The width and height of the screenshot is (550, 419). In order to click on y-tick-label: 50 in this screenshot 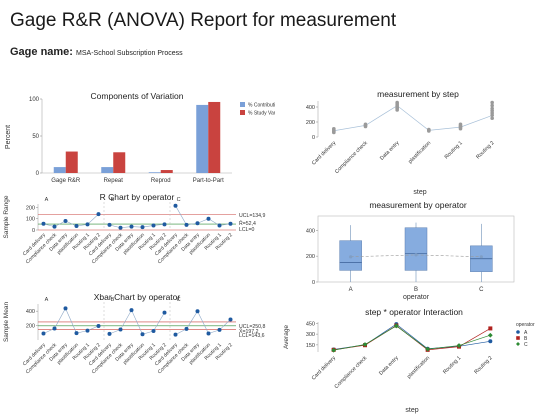, I will do `click(35, 137)`.